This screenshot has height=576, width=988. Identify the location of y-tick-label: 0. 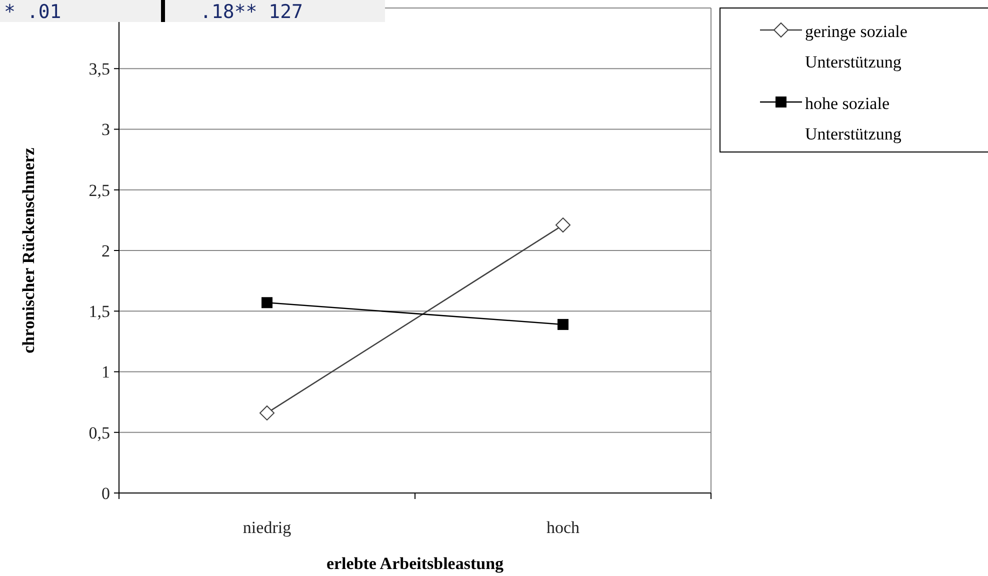
(106, 493).